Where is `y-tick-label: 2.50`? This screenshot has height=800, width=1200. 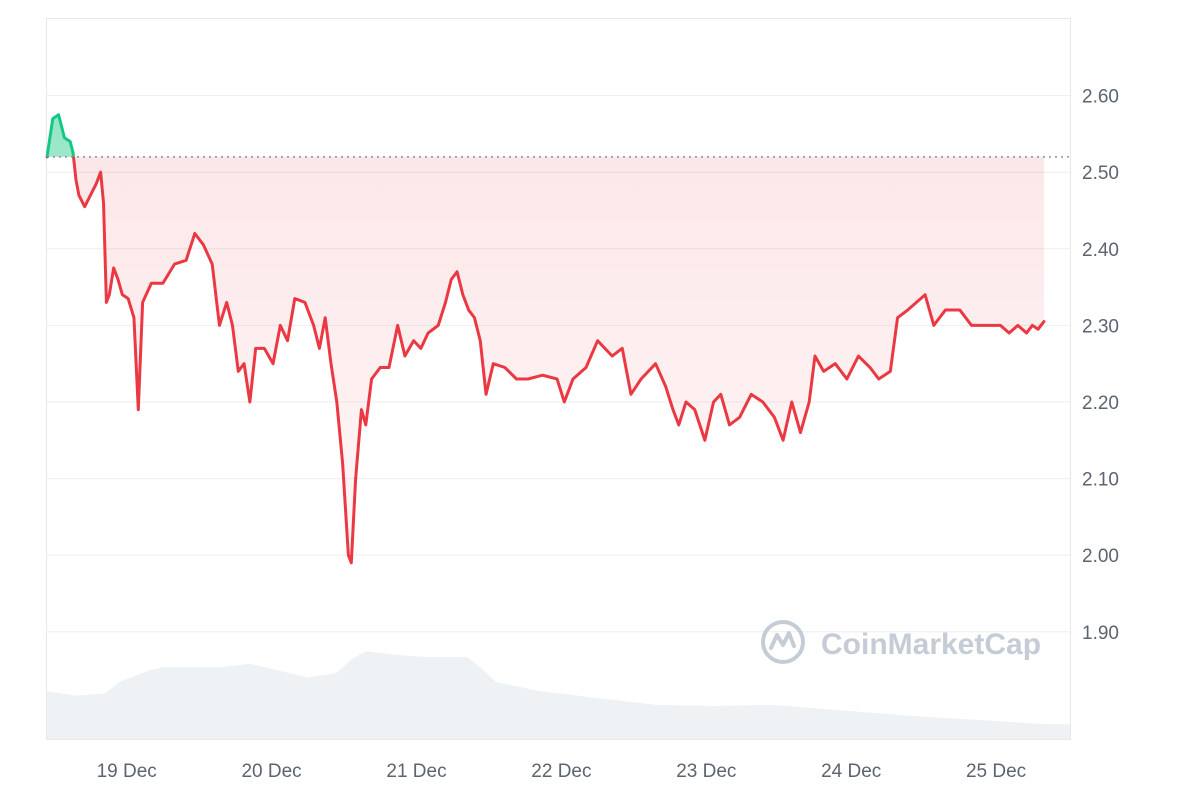
y-tick-label: 2.50 is located at coordinates (1100, 173).